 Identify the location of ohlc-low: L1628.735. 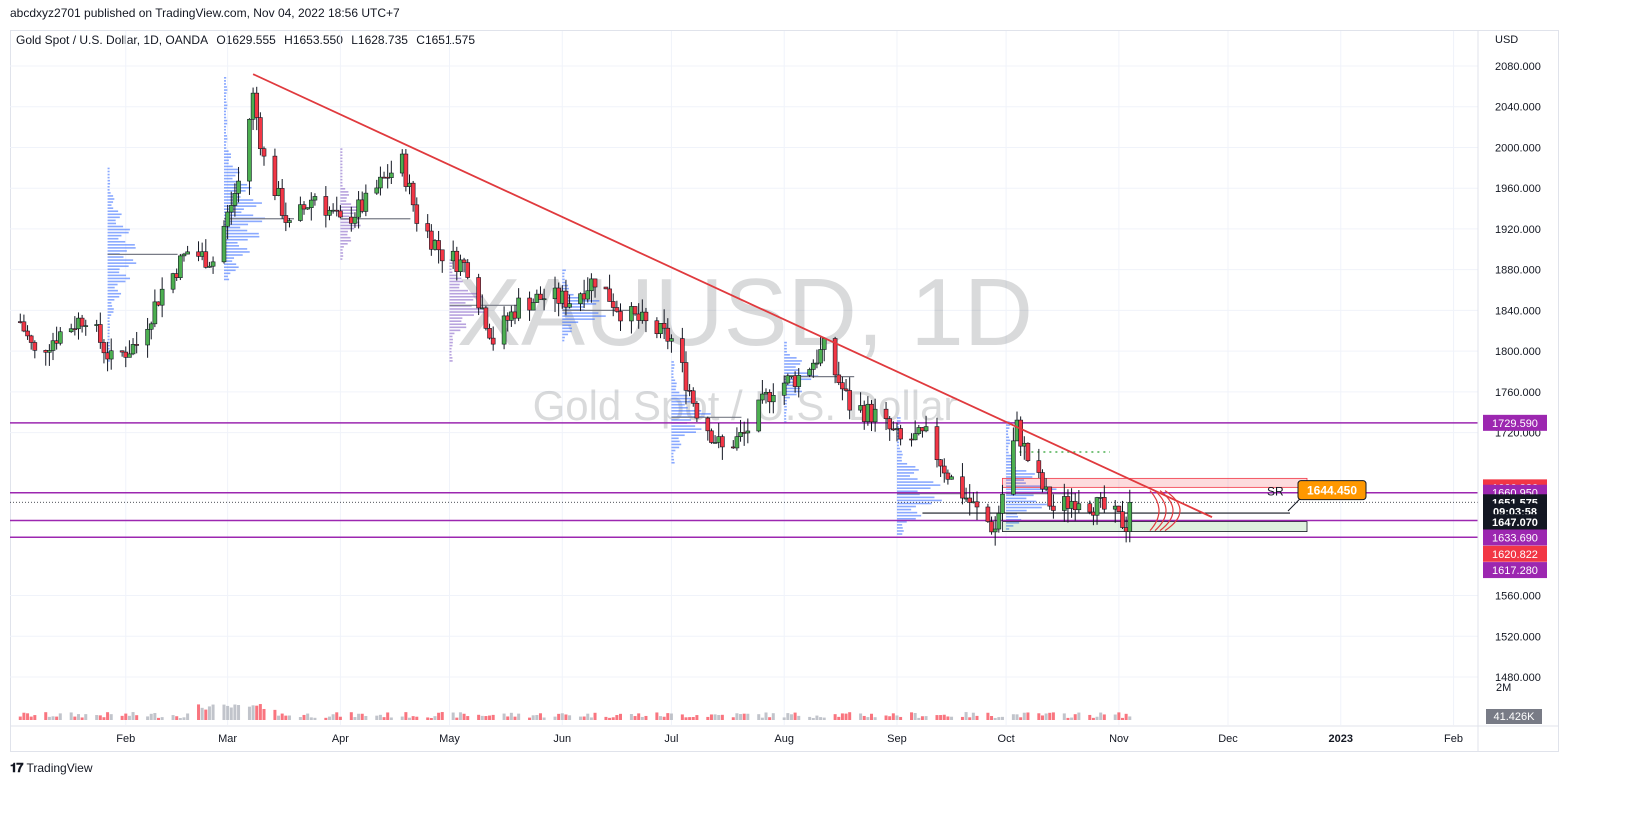
(379, 40).